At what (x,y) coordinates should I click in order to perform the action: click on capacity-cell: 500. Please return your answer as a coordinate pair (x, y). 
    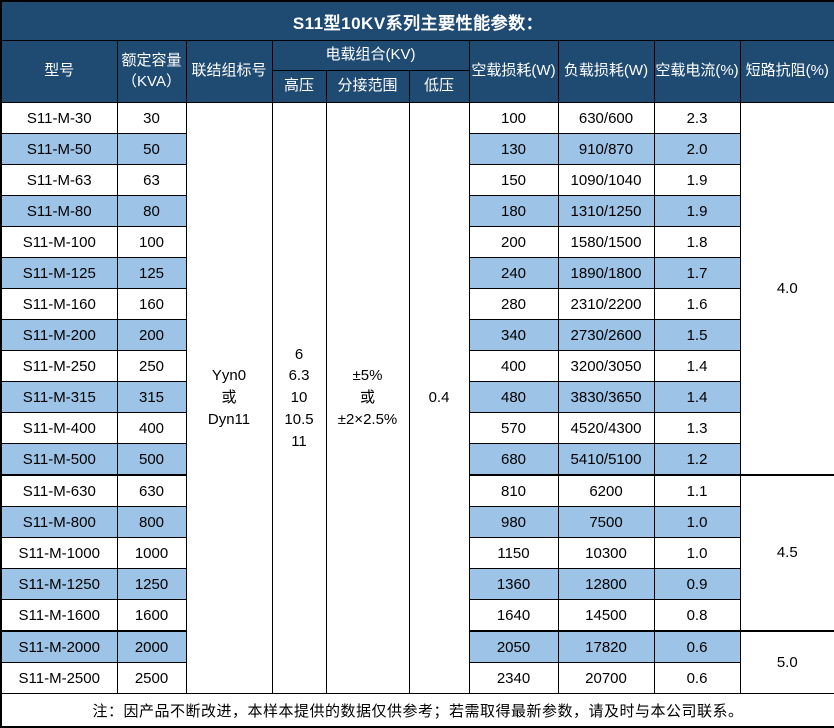
    Looking at the image, I should click on (151, 459).